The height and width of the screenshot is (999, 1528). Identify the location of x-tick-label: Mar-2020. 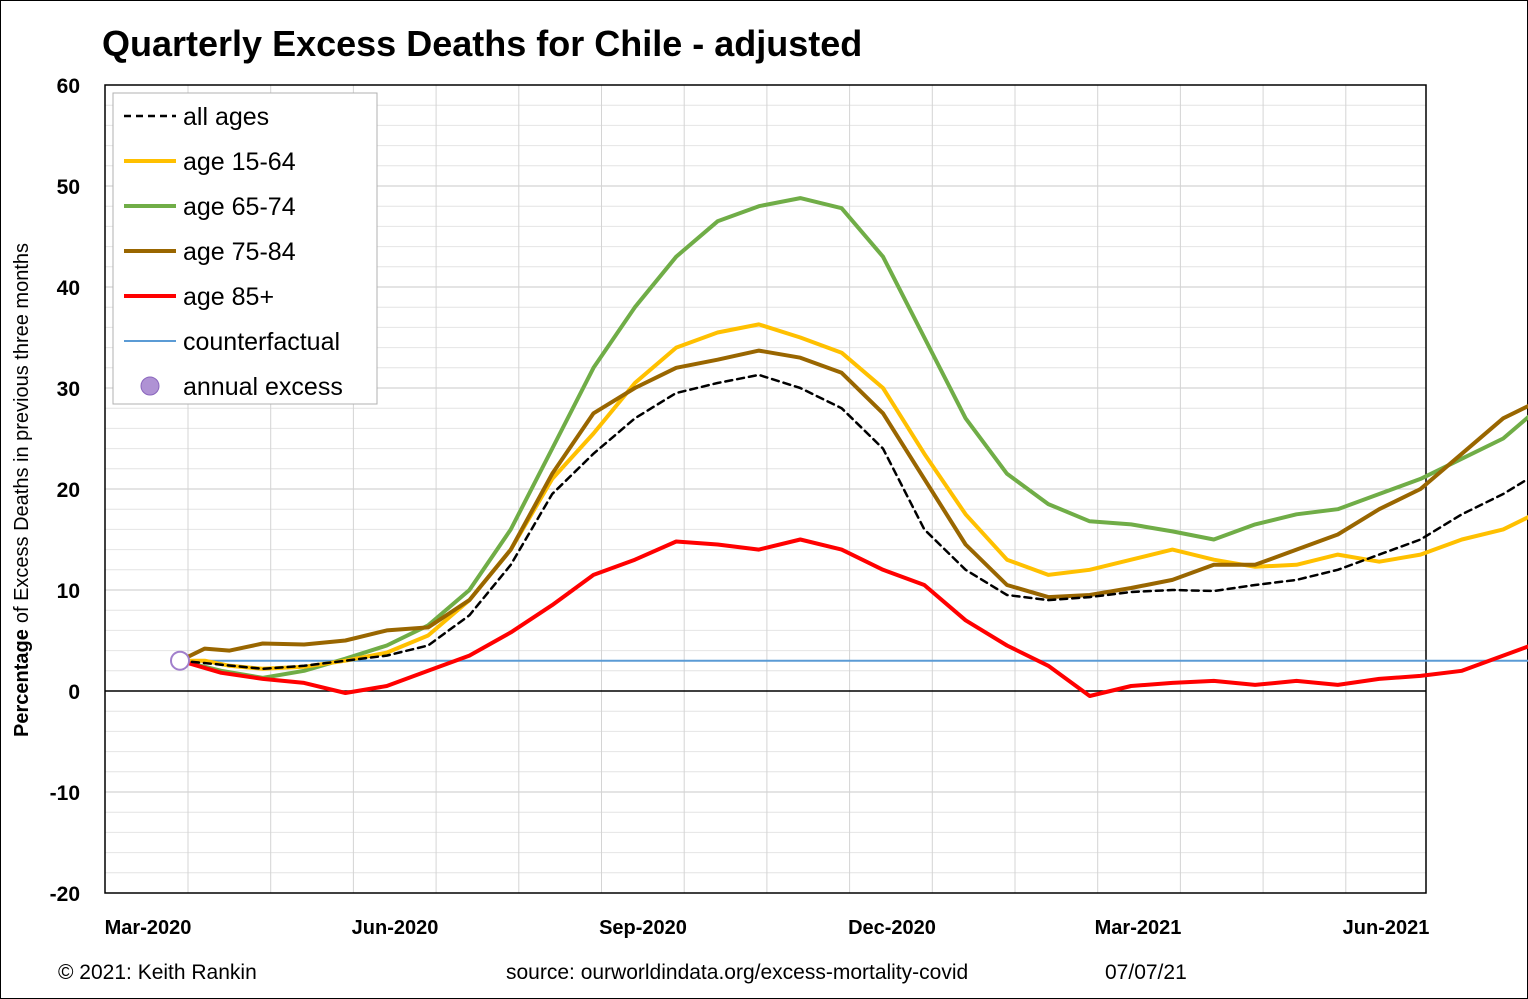
(148, 928).